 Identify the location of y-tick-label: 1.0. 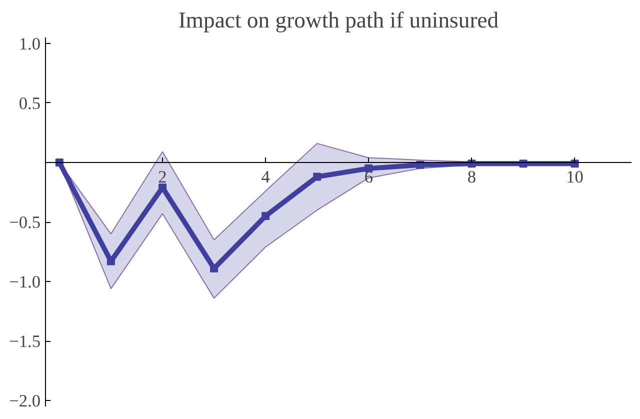
(29, 44).